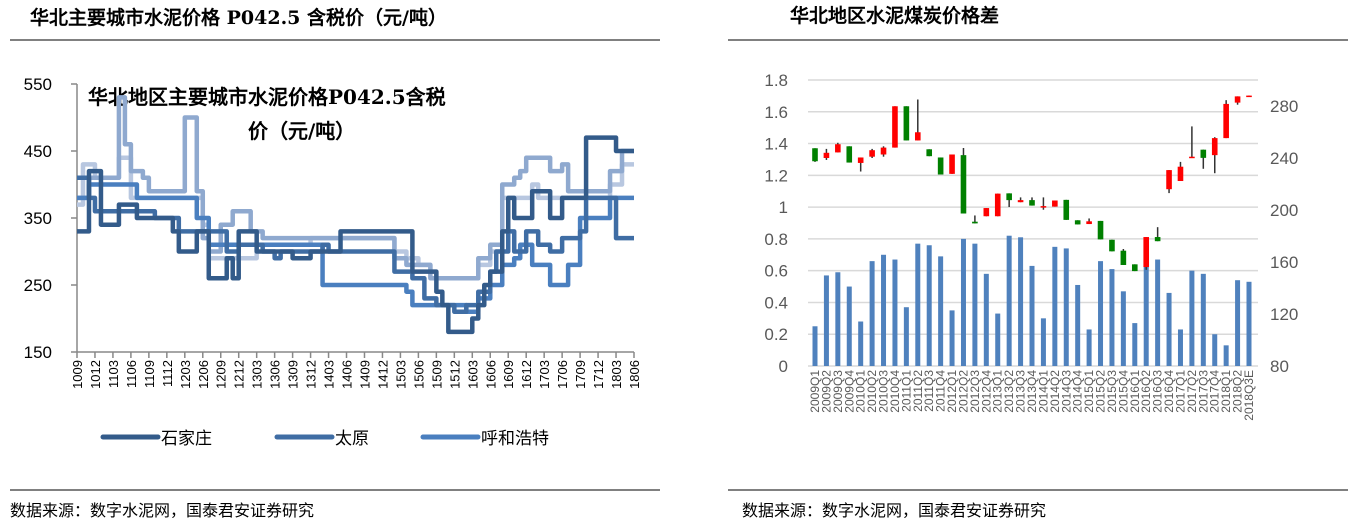  Describe the element at coordinates (838, 319) in the screenshot. I see `bar-2009Q3` at that location.